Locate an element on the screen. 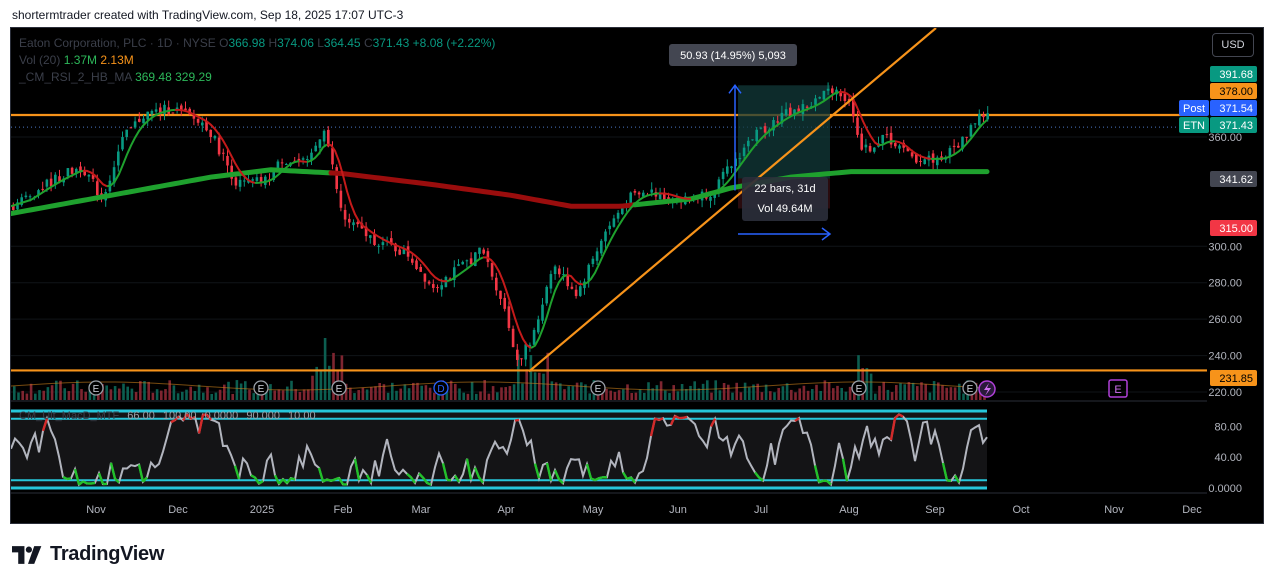 This screenshot has height=584, width=1273. legend-h-label: H is located at coordinates (273, 43).